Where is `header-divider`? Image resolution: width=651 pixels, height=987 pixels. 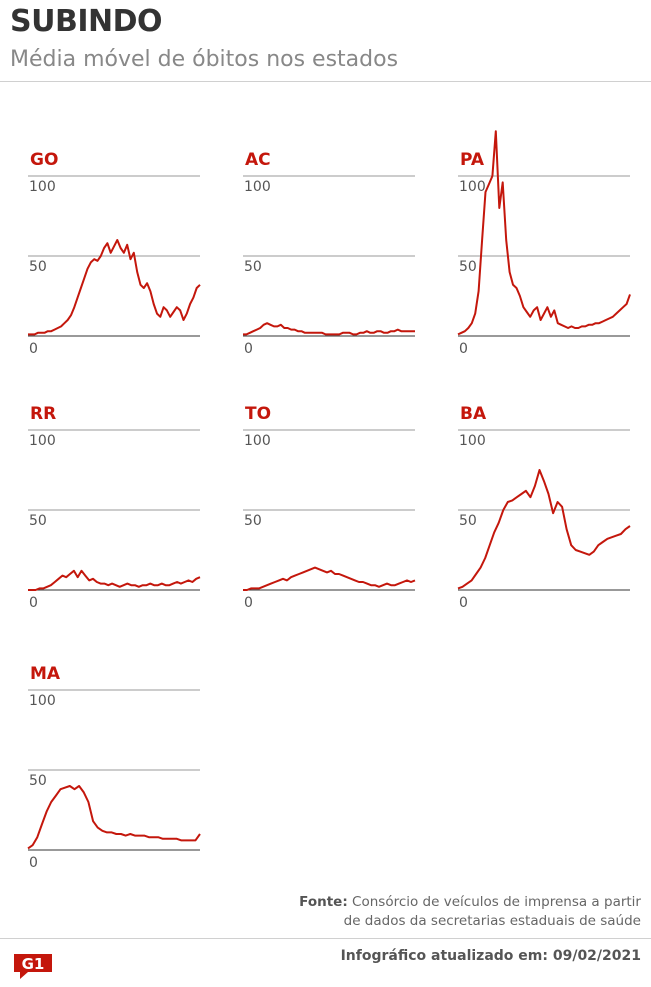 header-divider is located at coordinates (325, 81).